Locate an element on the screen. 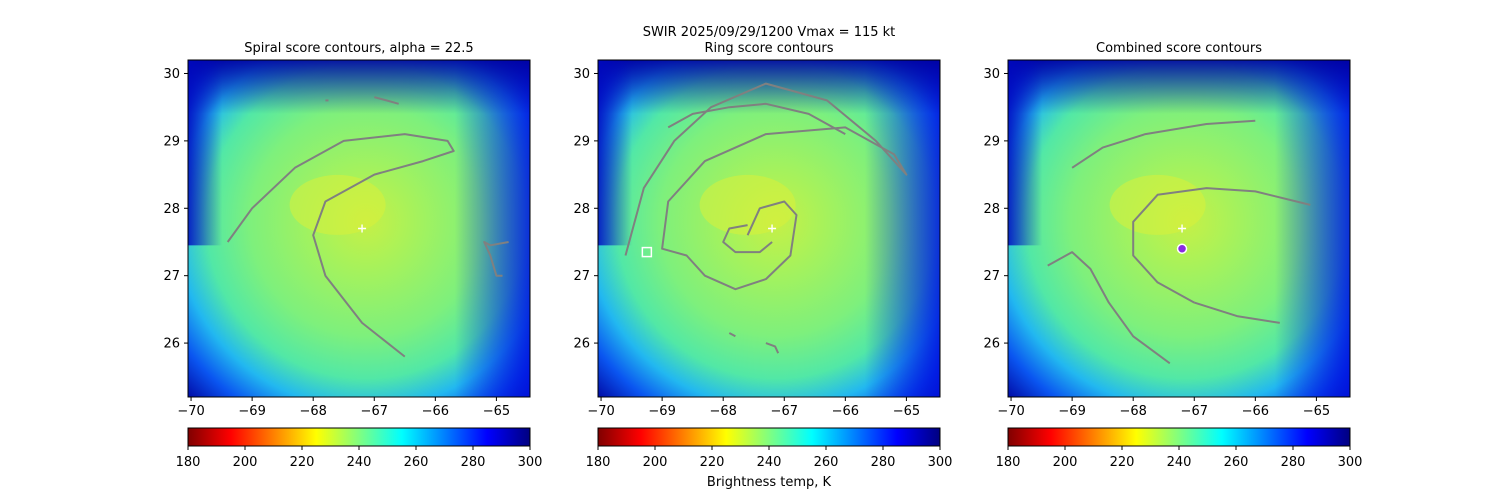 Image resolution: width=1500 pixels, height=500 pixels. combined-center-circle-marker is located at coordinates (1182, 248).